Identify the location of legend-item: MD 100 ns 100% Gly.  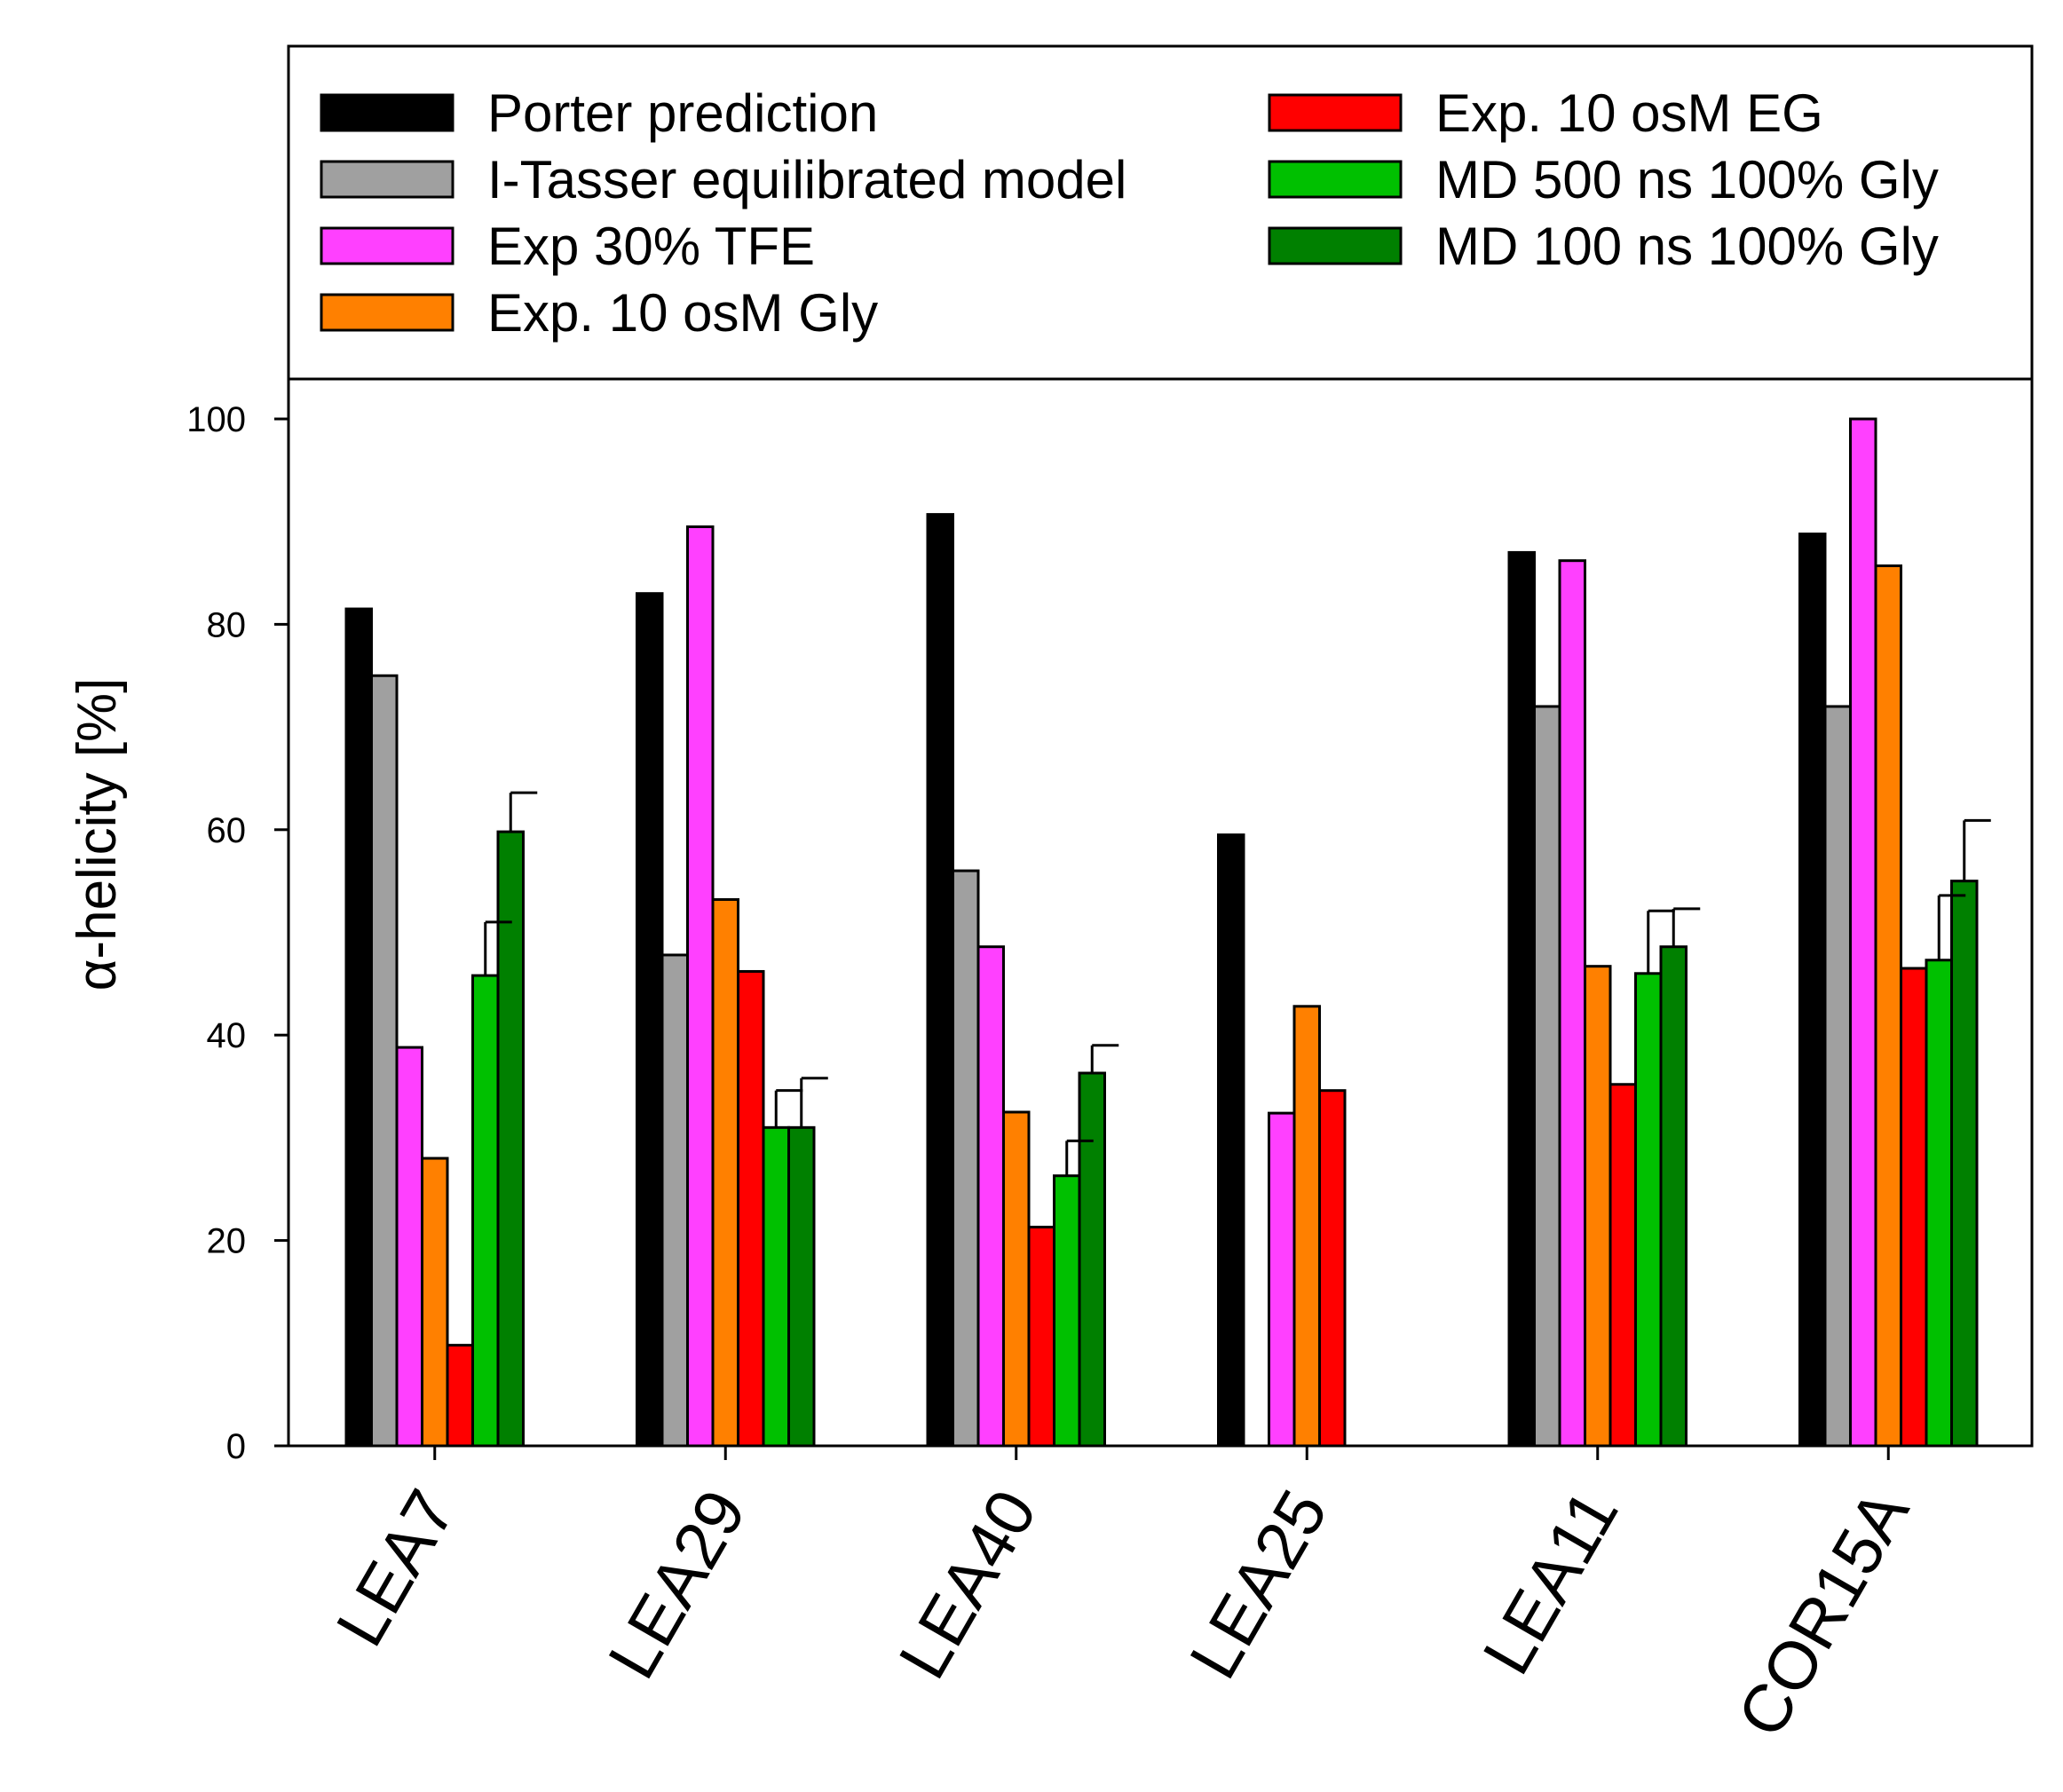
(1604, 246).